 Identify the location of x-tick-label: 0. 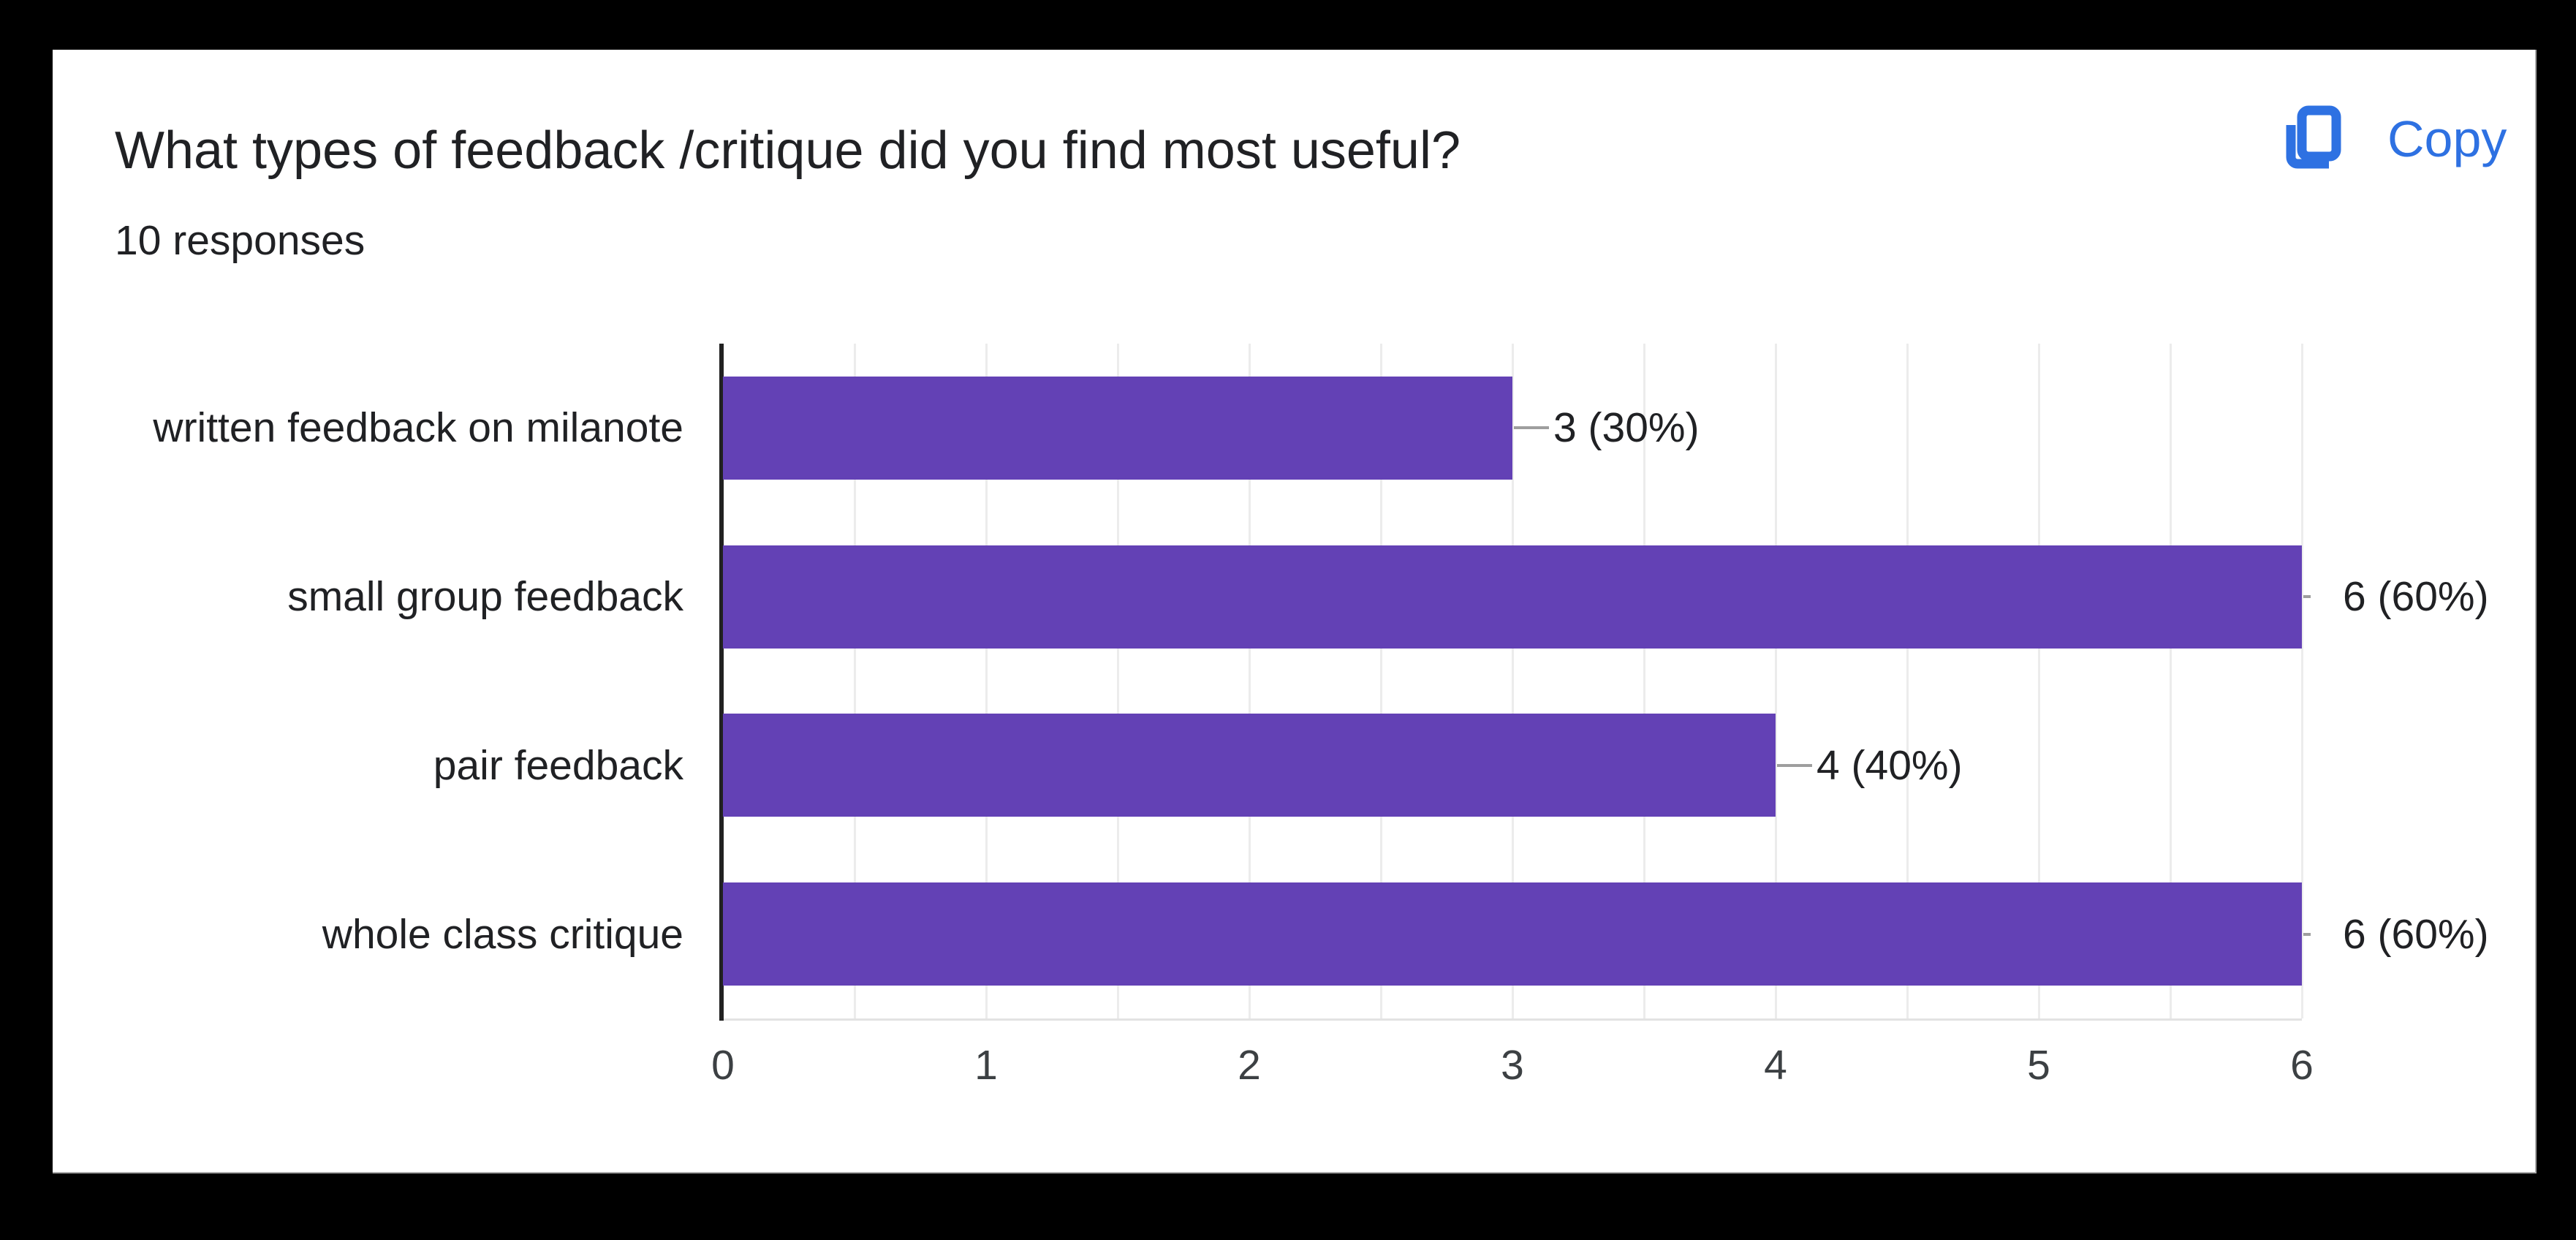
(723, 1065).